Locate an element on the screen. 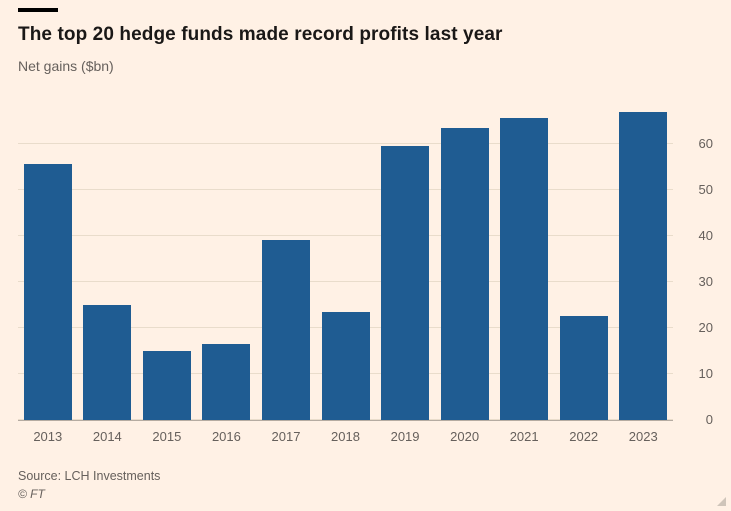 The image size is (731, 511). bar-2013 is located at coordinates (47, 292).